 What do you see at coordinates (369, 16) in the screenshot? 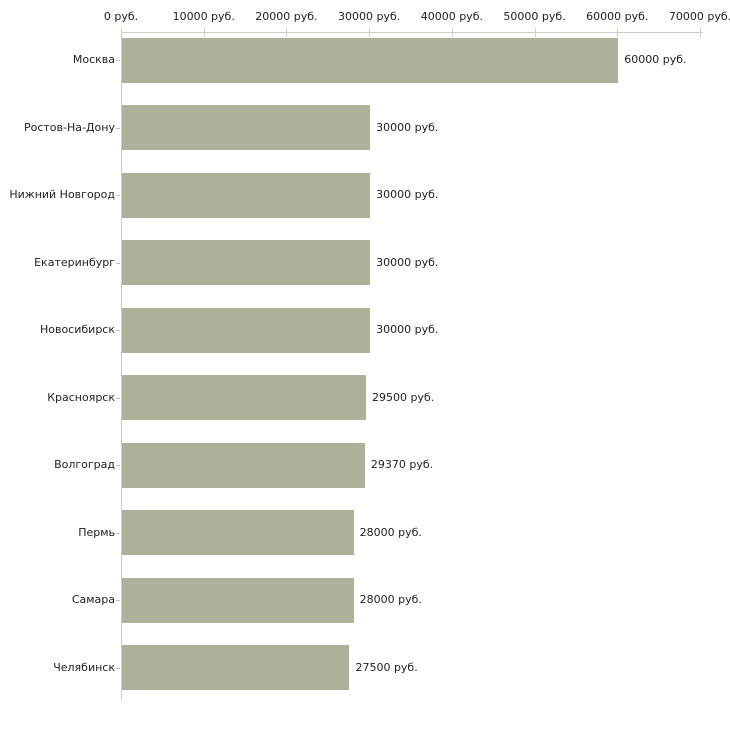
I see `x-axis-tick-label: 30000 руб.` at bounding box center [369, 16].